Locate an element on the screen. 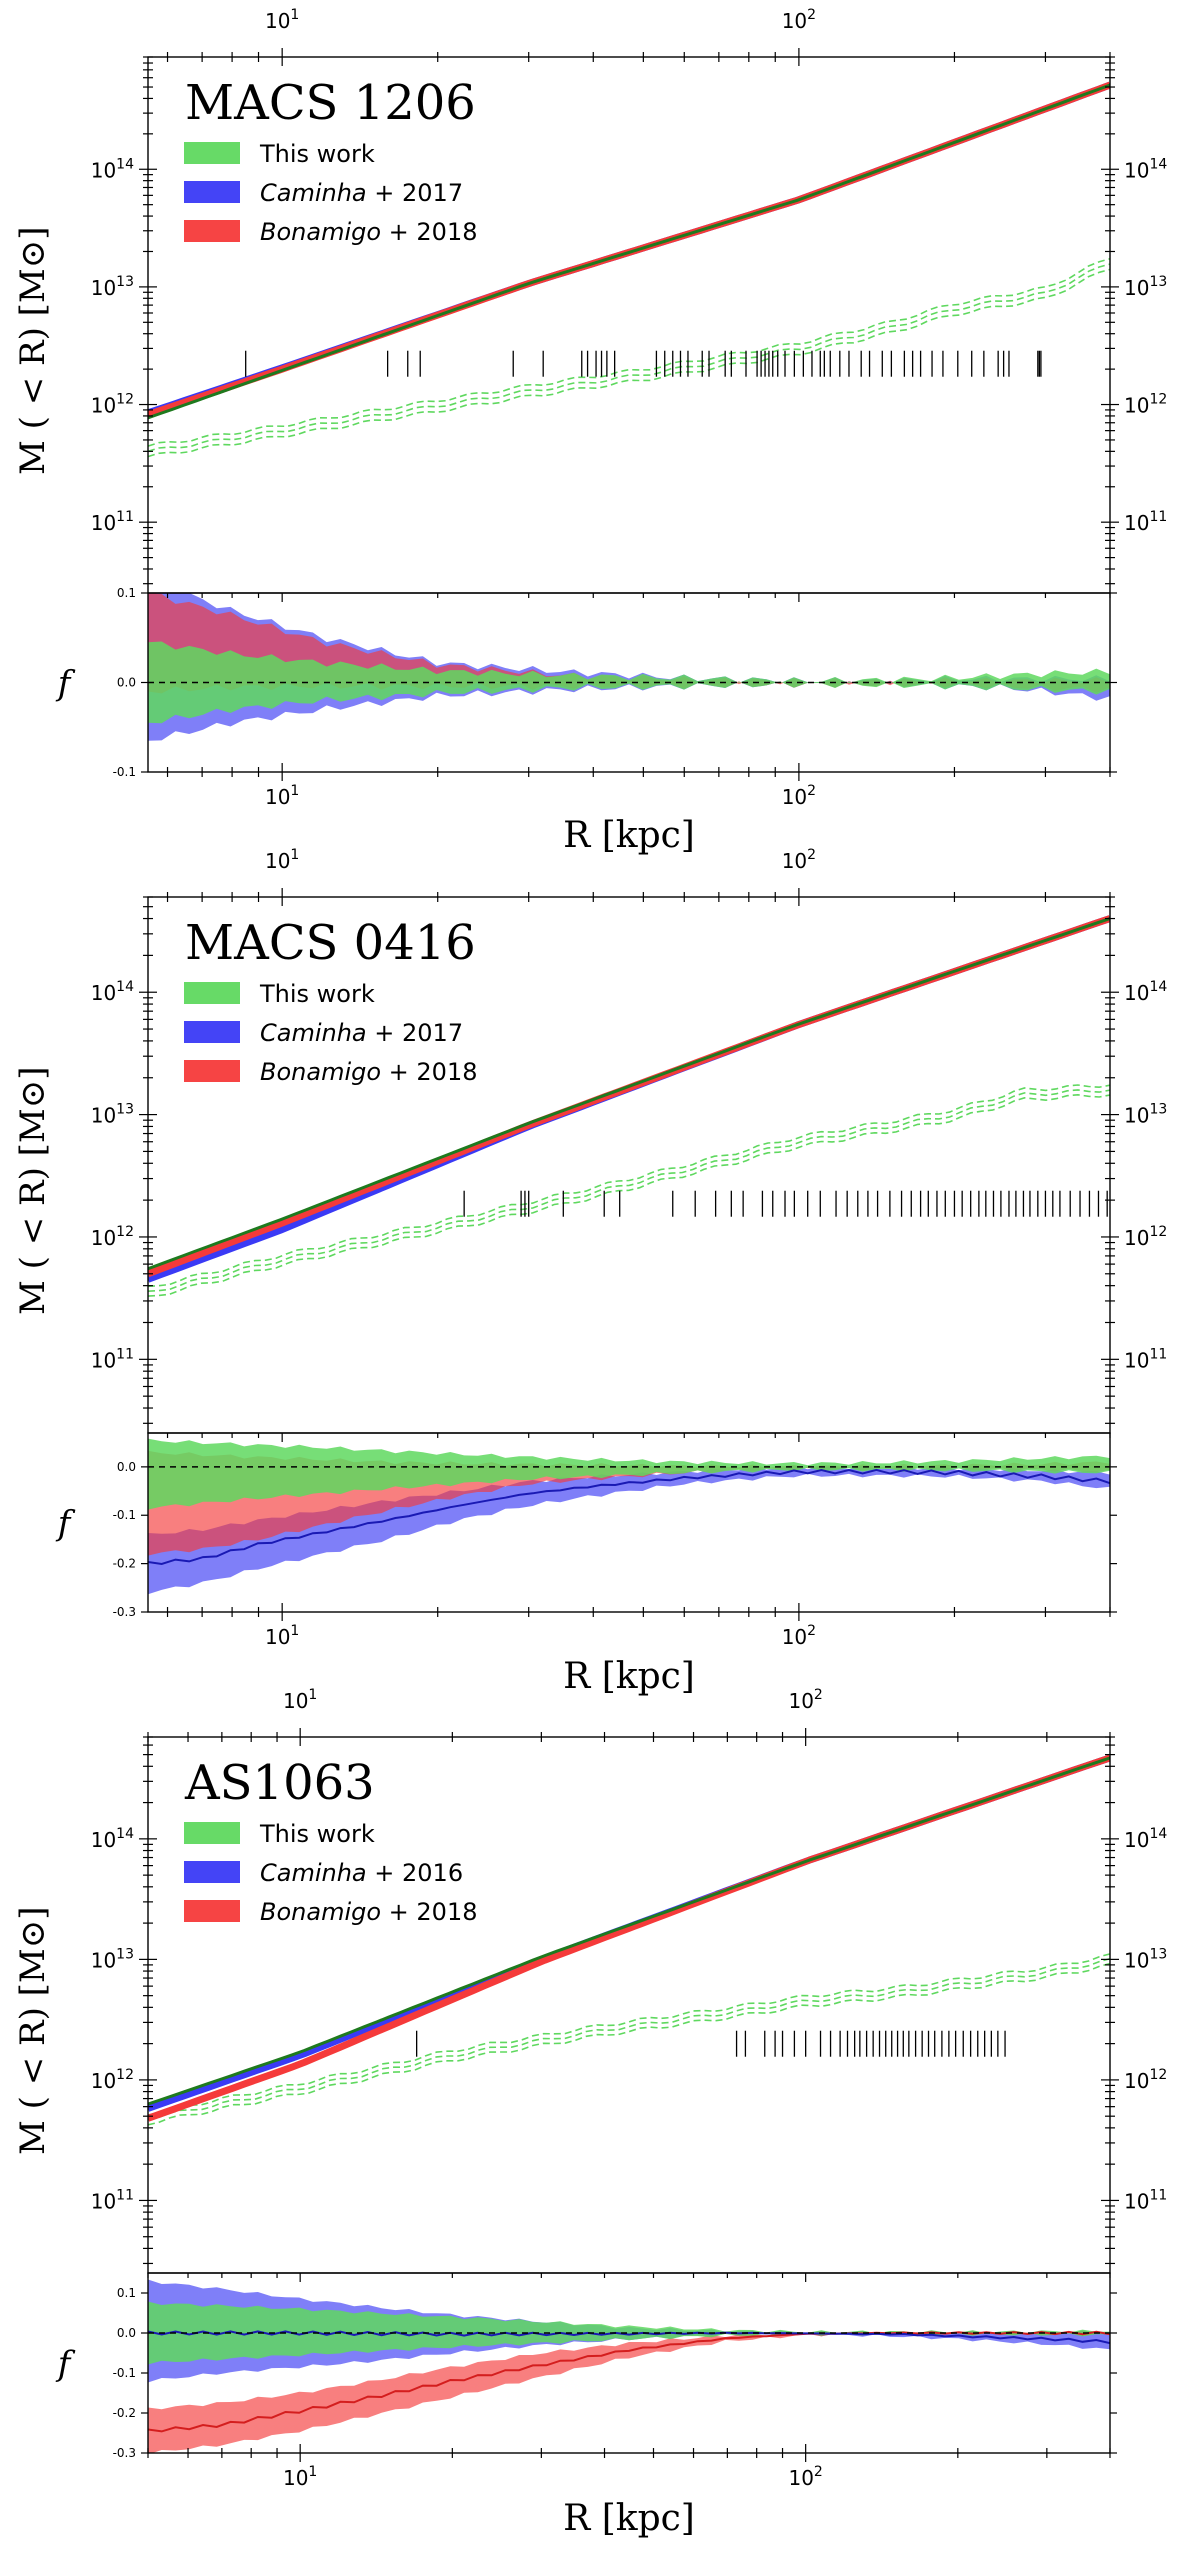  series-line-caminha-2017 is located at coordinates (629, 1099).